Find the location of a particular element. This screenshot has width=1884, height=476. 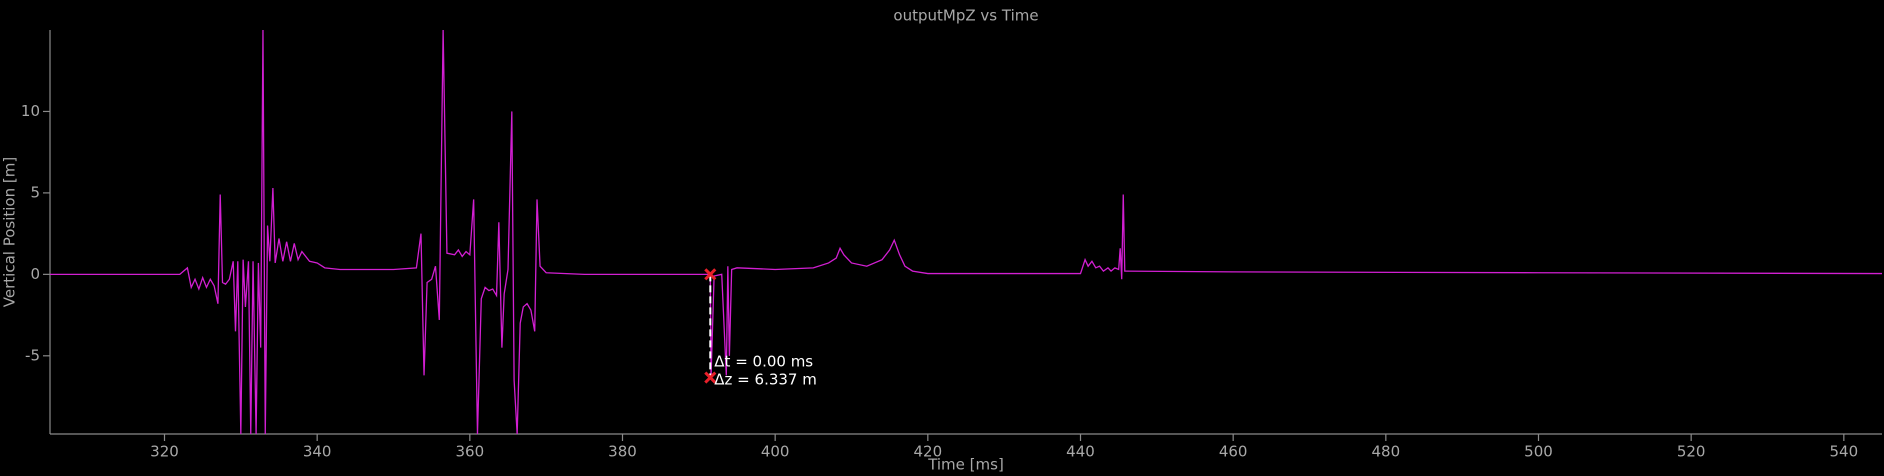

x-tick-label: 320 is located at coordinates (164, 452).